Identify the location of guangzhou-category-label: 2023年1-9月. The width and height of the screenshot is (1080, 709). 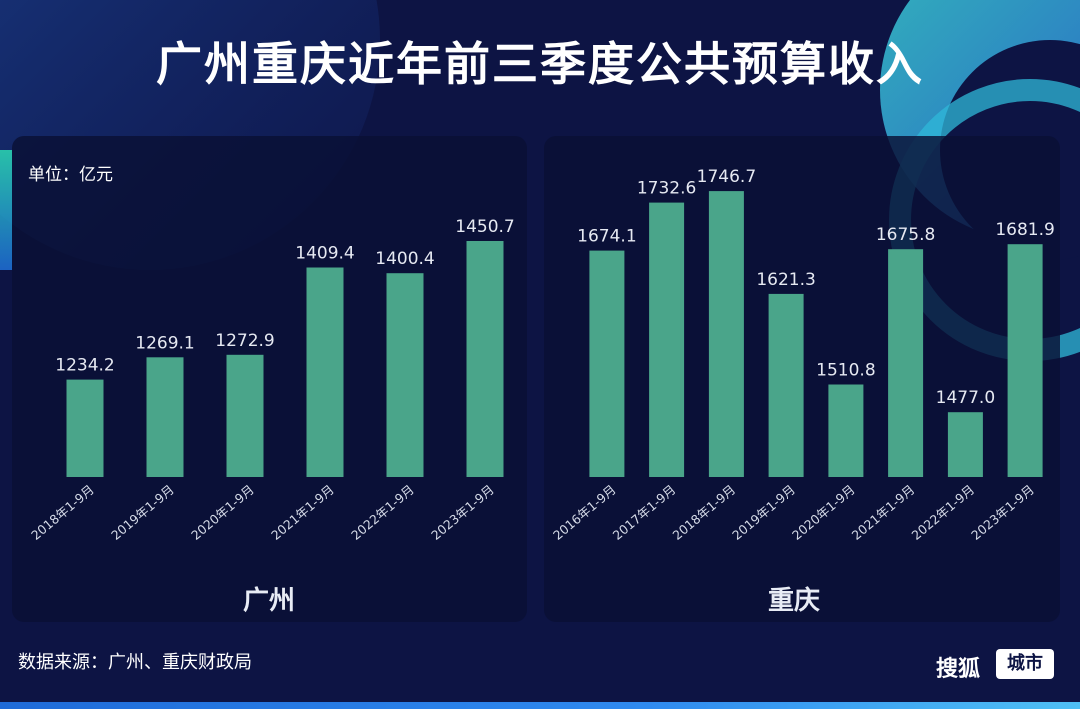
(462, 512).